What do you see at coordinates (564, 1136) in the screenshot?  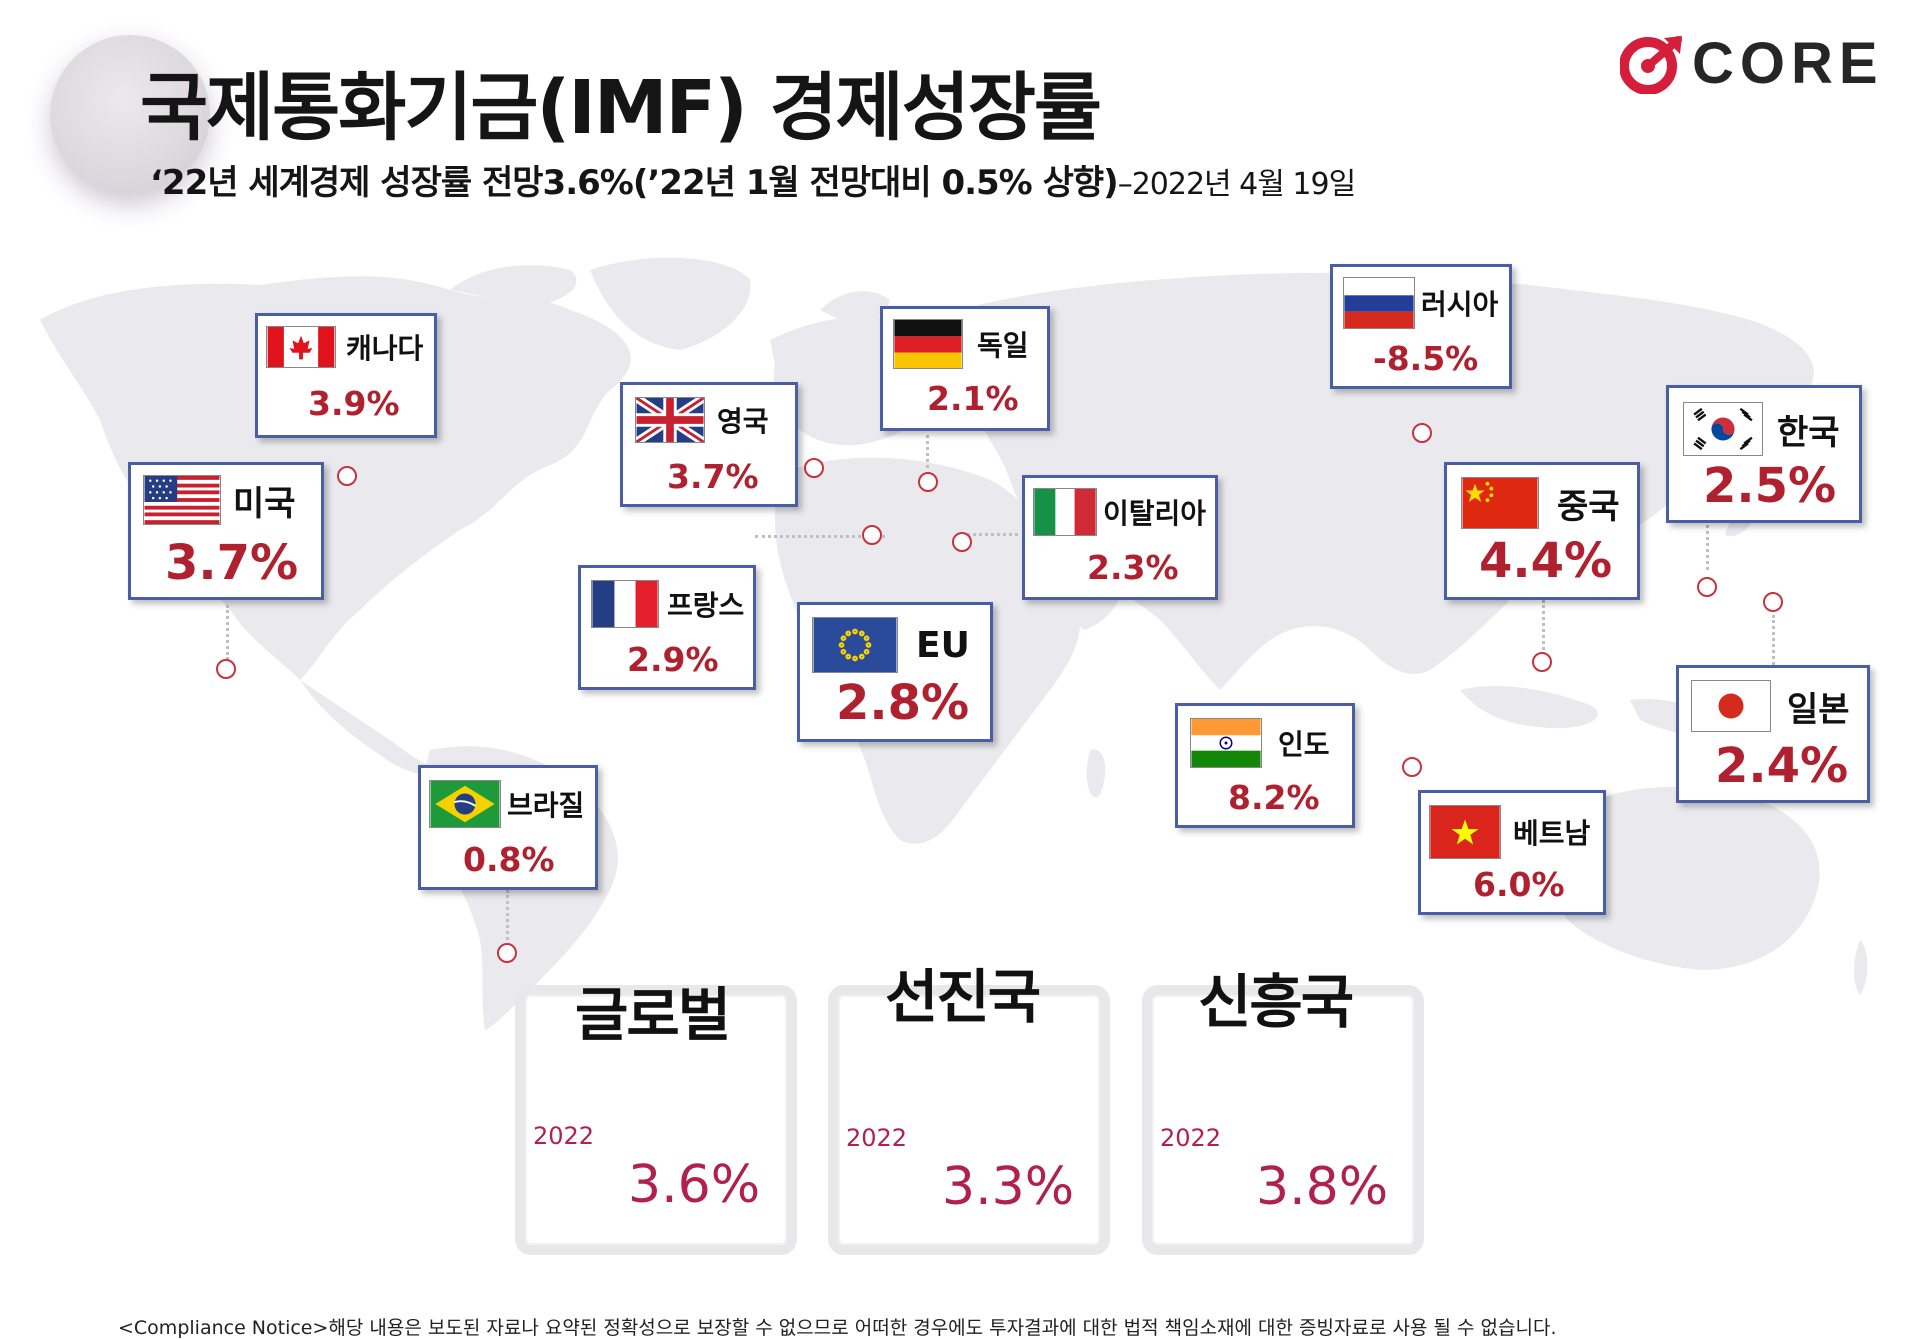 I see `summary-year-global: 2022` at bounding box center [564, 1136].